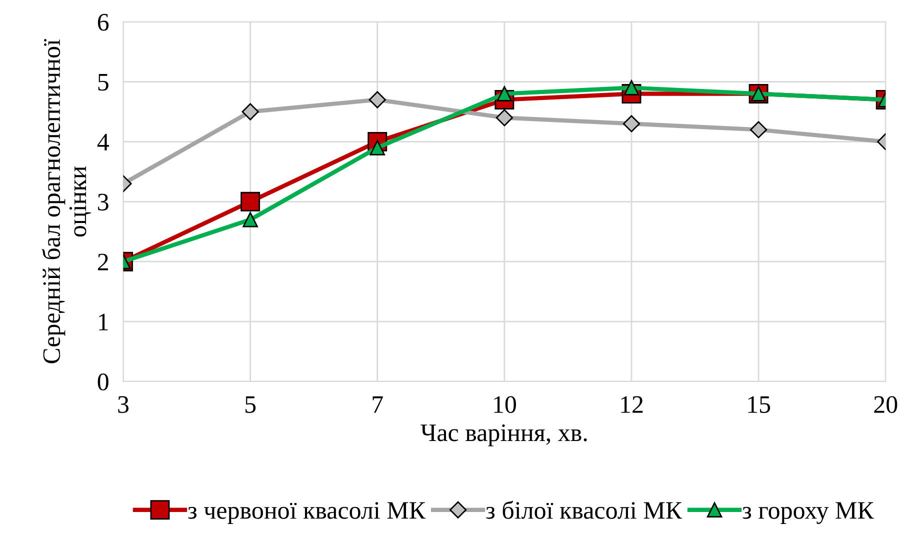  What do you see at coordinates (123, 404) in the screenshot?
I see `x-tick-label: 3` at bounding box center [123, 404].